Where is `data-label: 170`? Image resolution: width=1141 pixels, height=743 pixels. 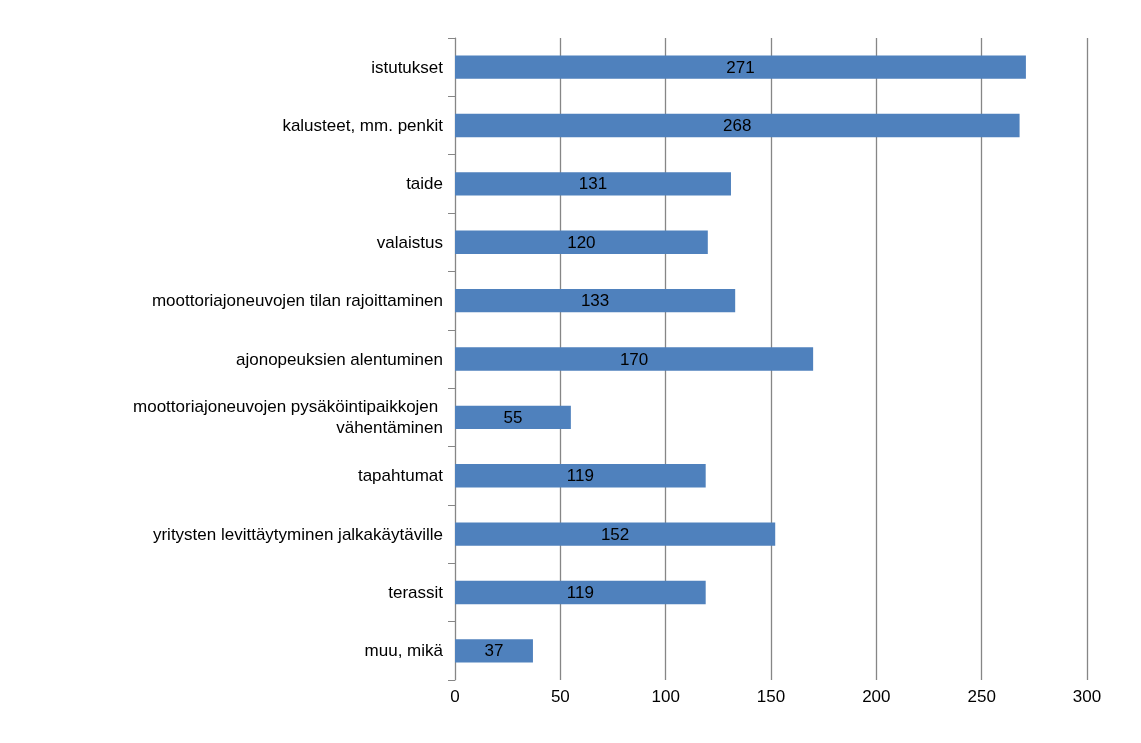 data-label: 170 is located at coordinates (634, 359).